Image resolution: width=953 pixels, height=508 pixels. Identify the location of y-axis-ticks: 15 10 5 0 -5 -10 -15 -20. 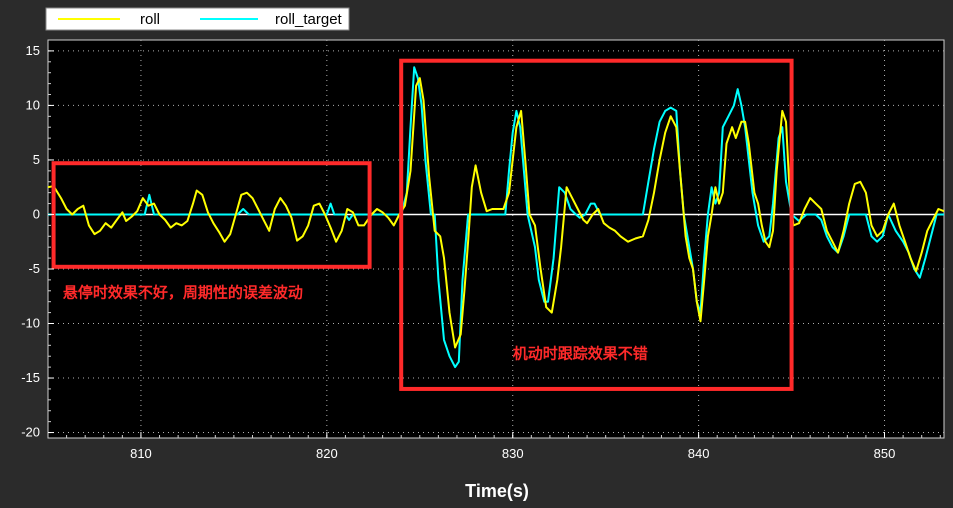
(37, 241).